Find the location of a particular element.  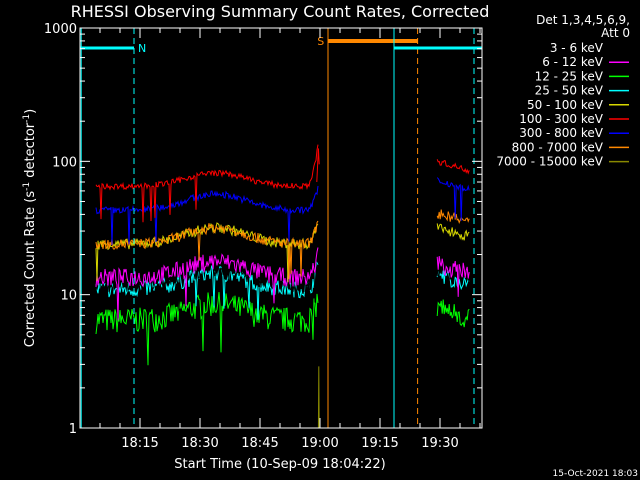

x-tick-label: 18:30 is located at coordinates (199, 443).